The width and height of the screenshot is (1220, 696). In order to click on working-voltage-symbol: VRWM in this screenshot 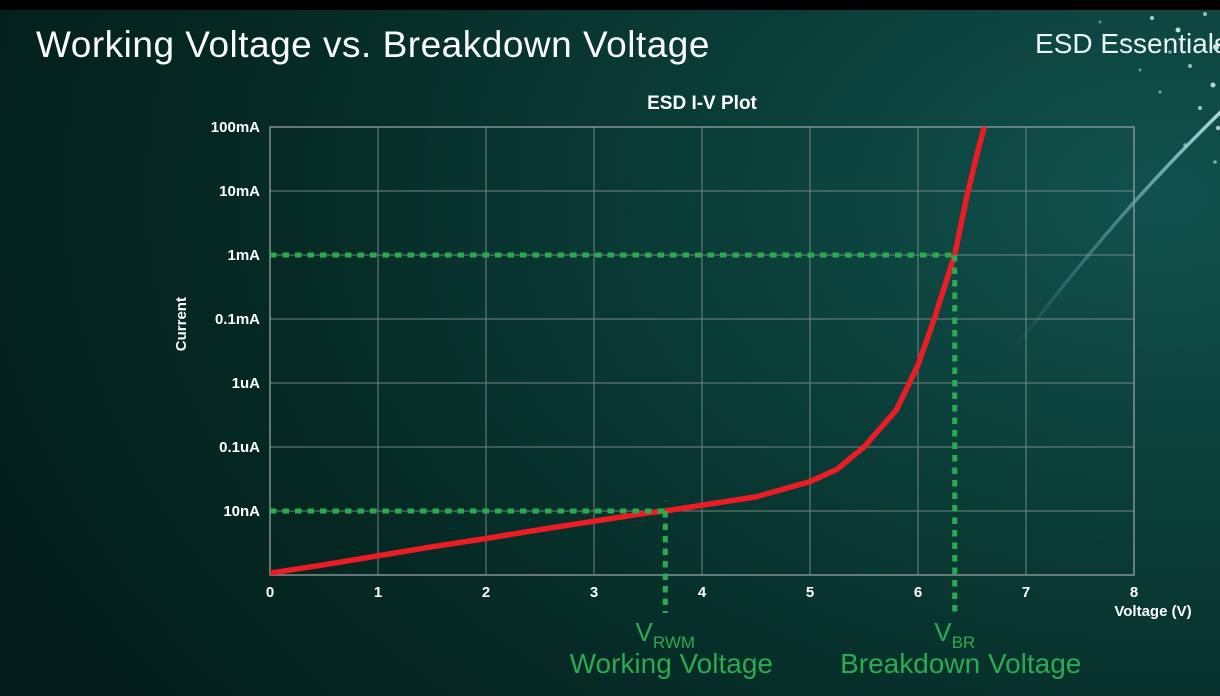, I will do `click(666, 634)`.